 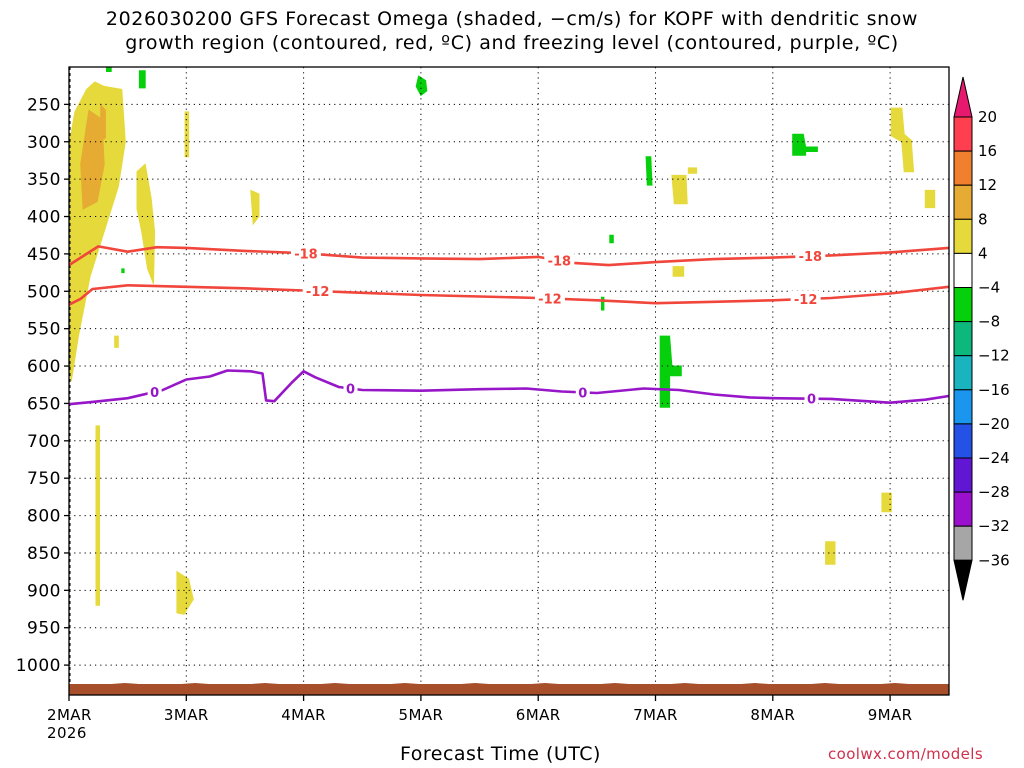 What do you see at coordinates (44, 629) in the screenshot?
I see `ytick-label-950: 950` at bounding box center [44, 629].